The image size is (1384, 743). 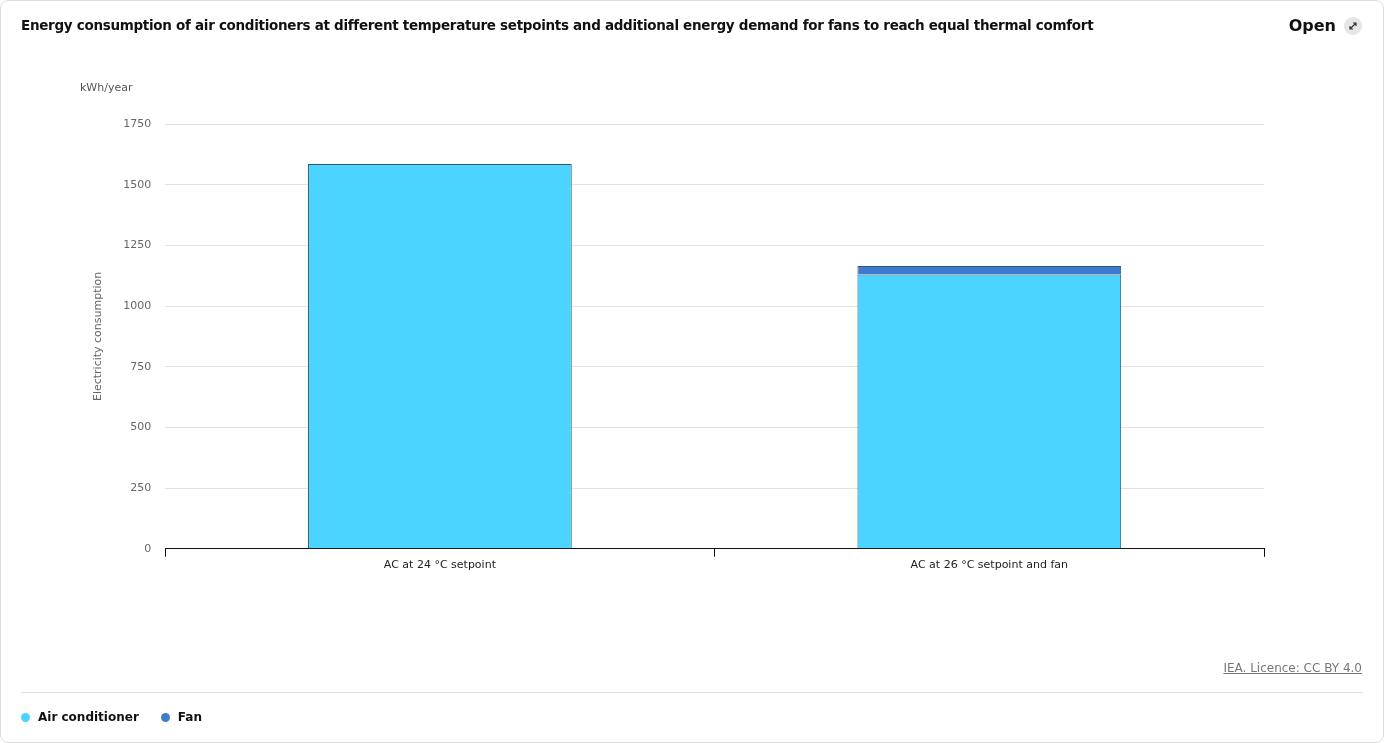 What do you see at coordinates (141, 427) in the screenshot?
I see `y-tick-label: 500` at bounding box center [141, 427].